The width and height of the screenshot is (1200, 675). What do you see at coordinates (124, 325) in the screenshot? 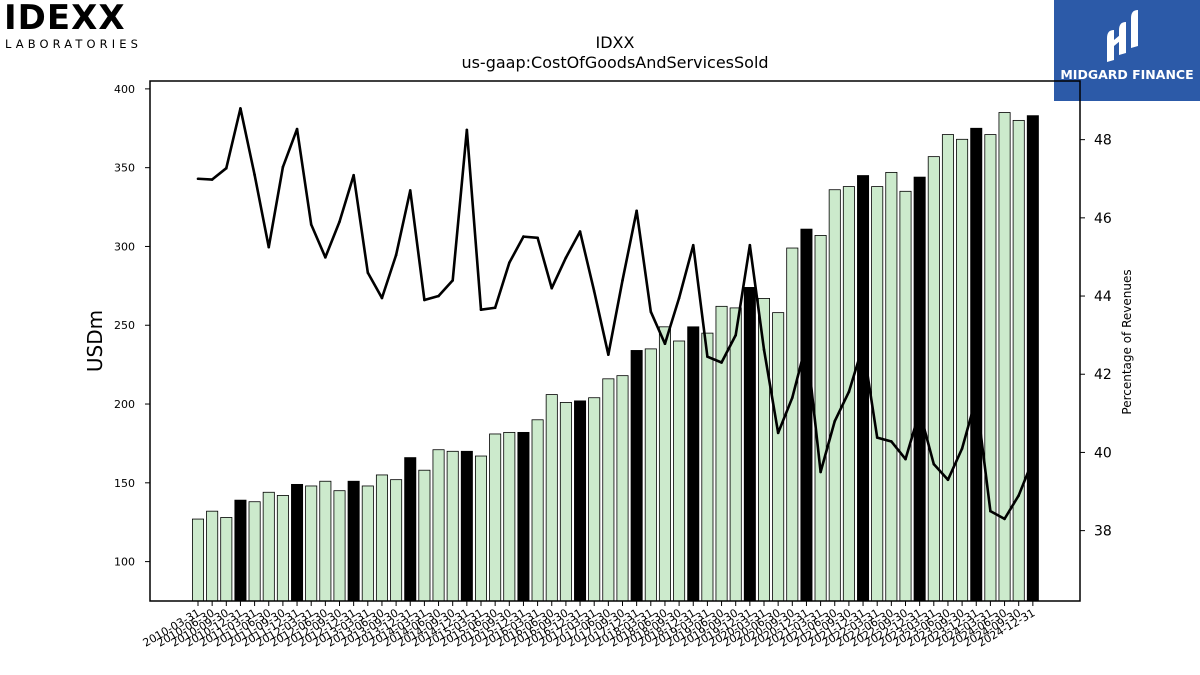
I see `y-tick-label: 250` at bounding box center [124, 325].